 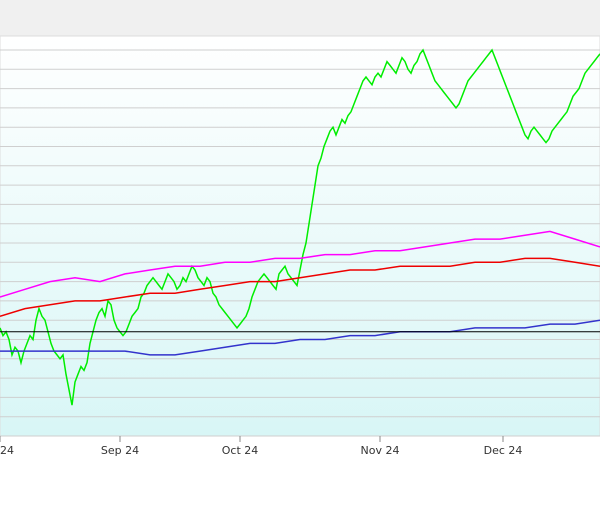 I want to click on top-toolbar-bar, so click(x=300, y=20).